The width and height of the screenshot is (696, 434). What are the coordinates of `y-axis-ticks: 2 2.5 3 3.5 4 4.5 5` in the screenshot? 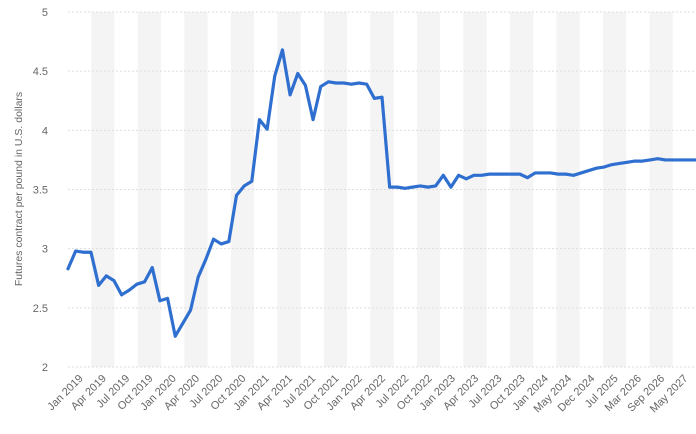 It's located at (40, 190).